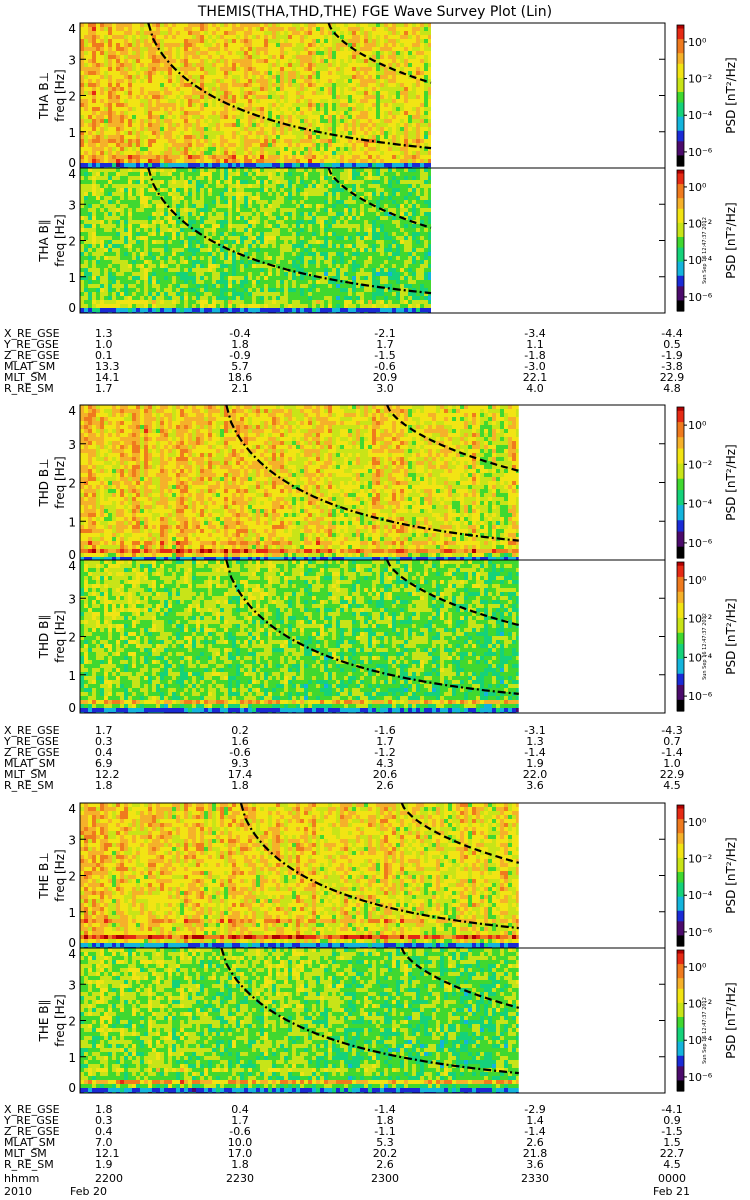 This screenshot has height=1200, width=750. Describe the element at coordinates (680, 38) in the screenshot. I see `colorbar-segment` at that location.